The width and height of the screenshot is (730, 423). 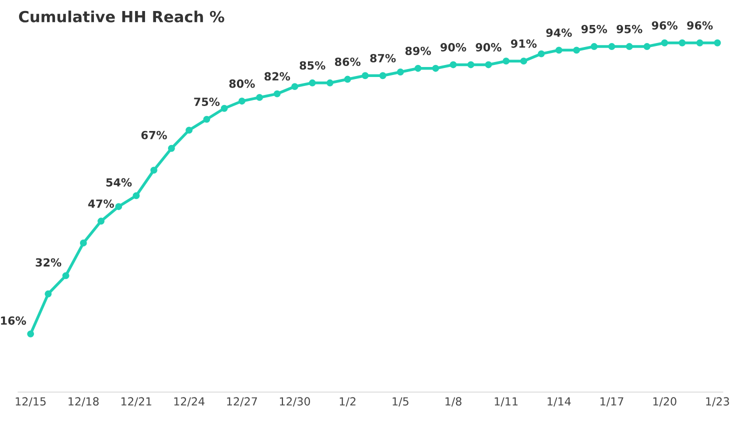 What do you see at coordinates (242, 401) in the screenshot?
I see `x-tick-label: 12/27` at bounding box center [242, 401].